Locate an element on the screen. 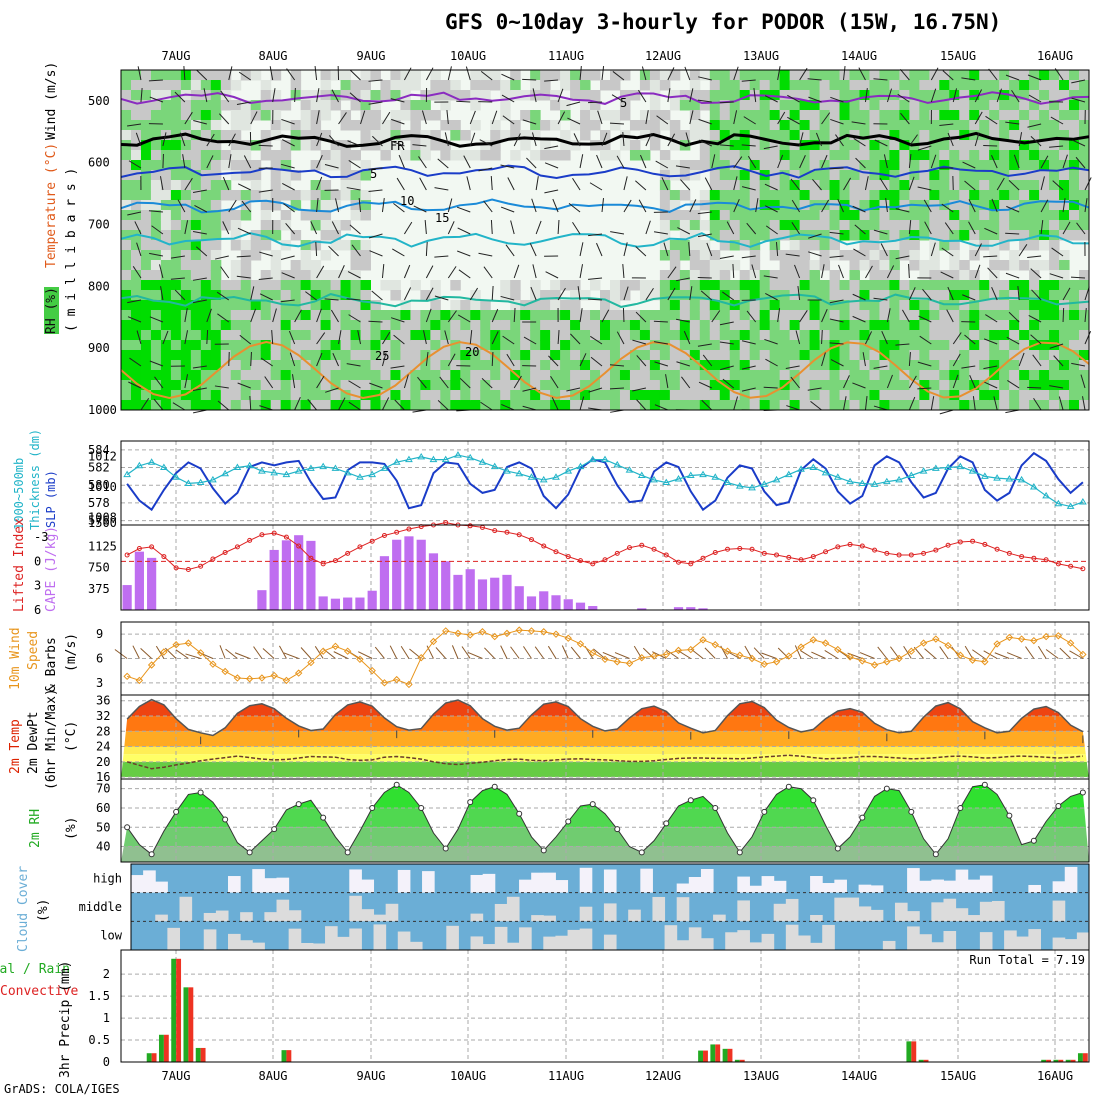  rh2-unit: (%) is located at coordinates (71, 828).